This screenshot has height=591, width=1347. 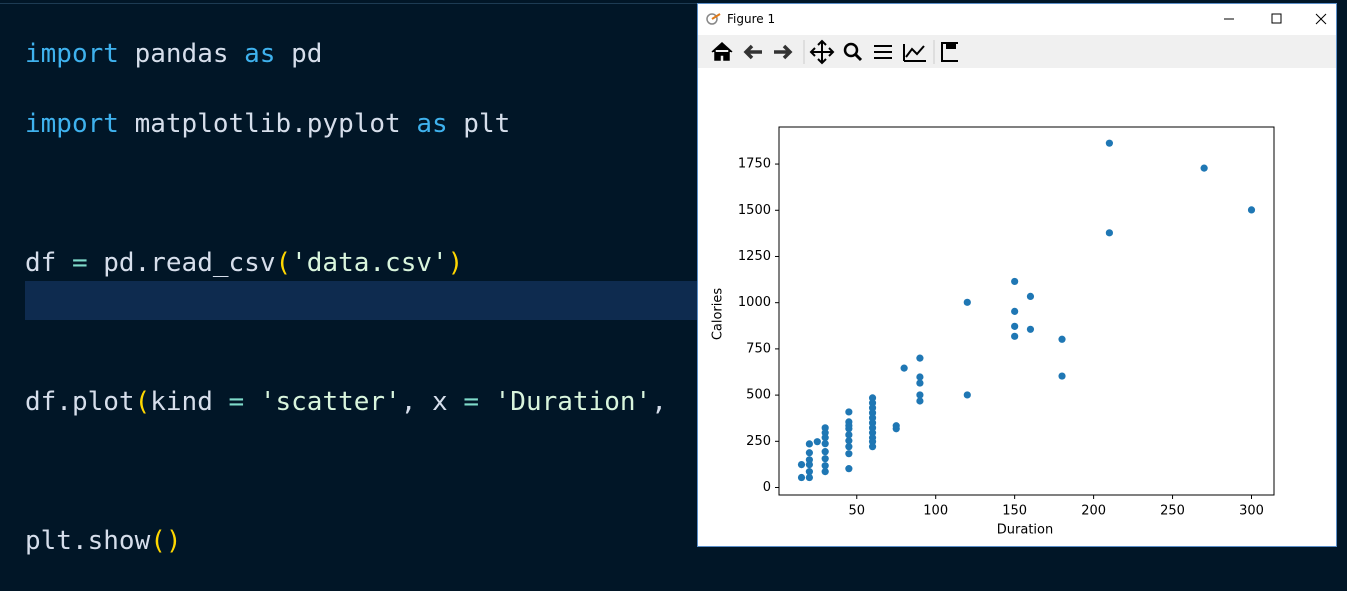 I want to click on code-line: df = pd.read_csv('data.csv'), so click(x=346, y=264).